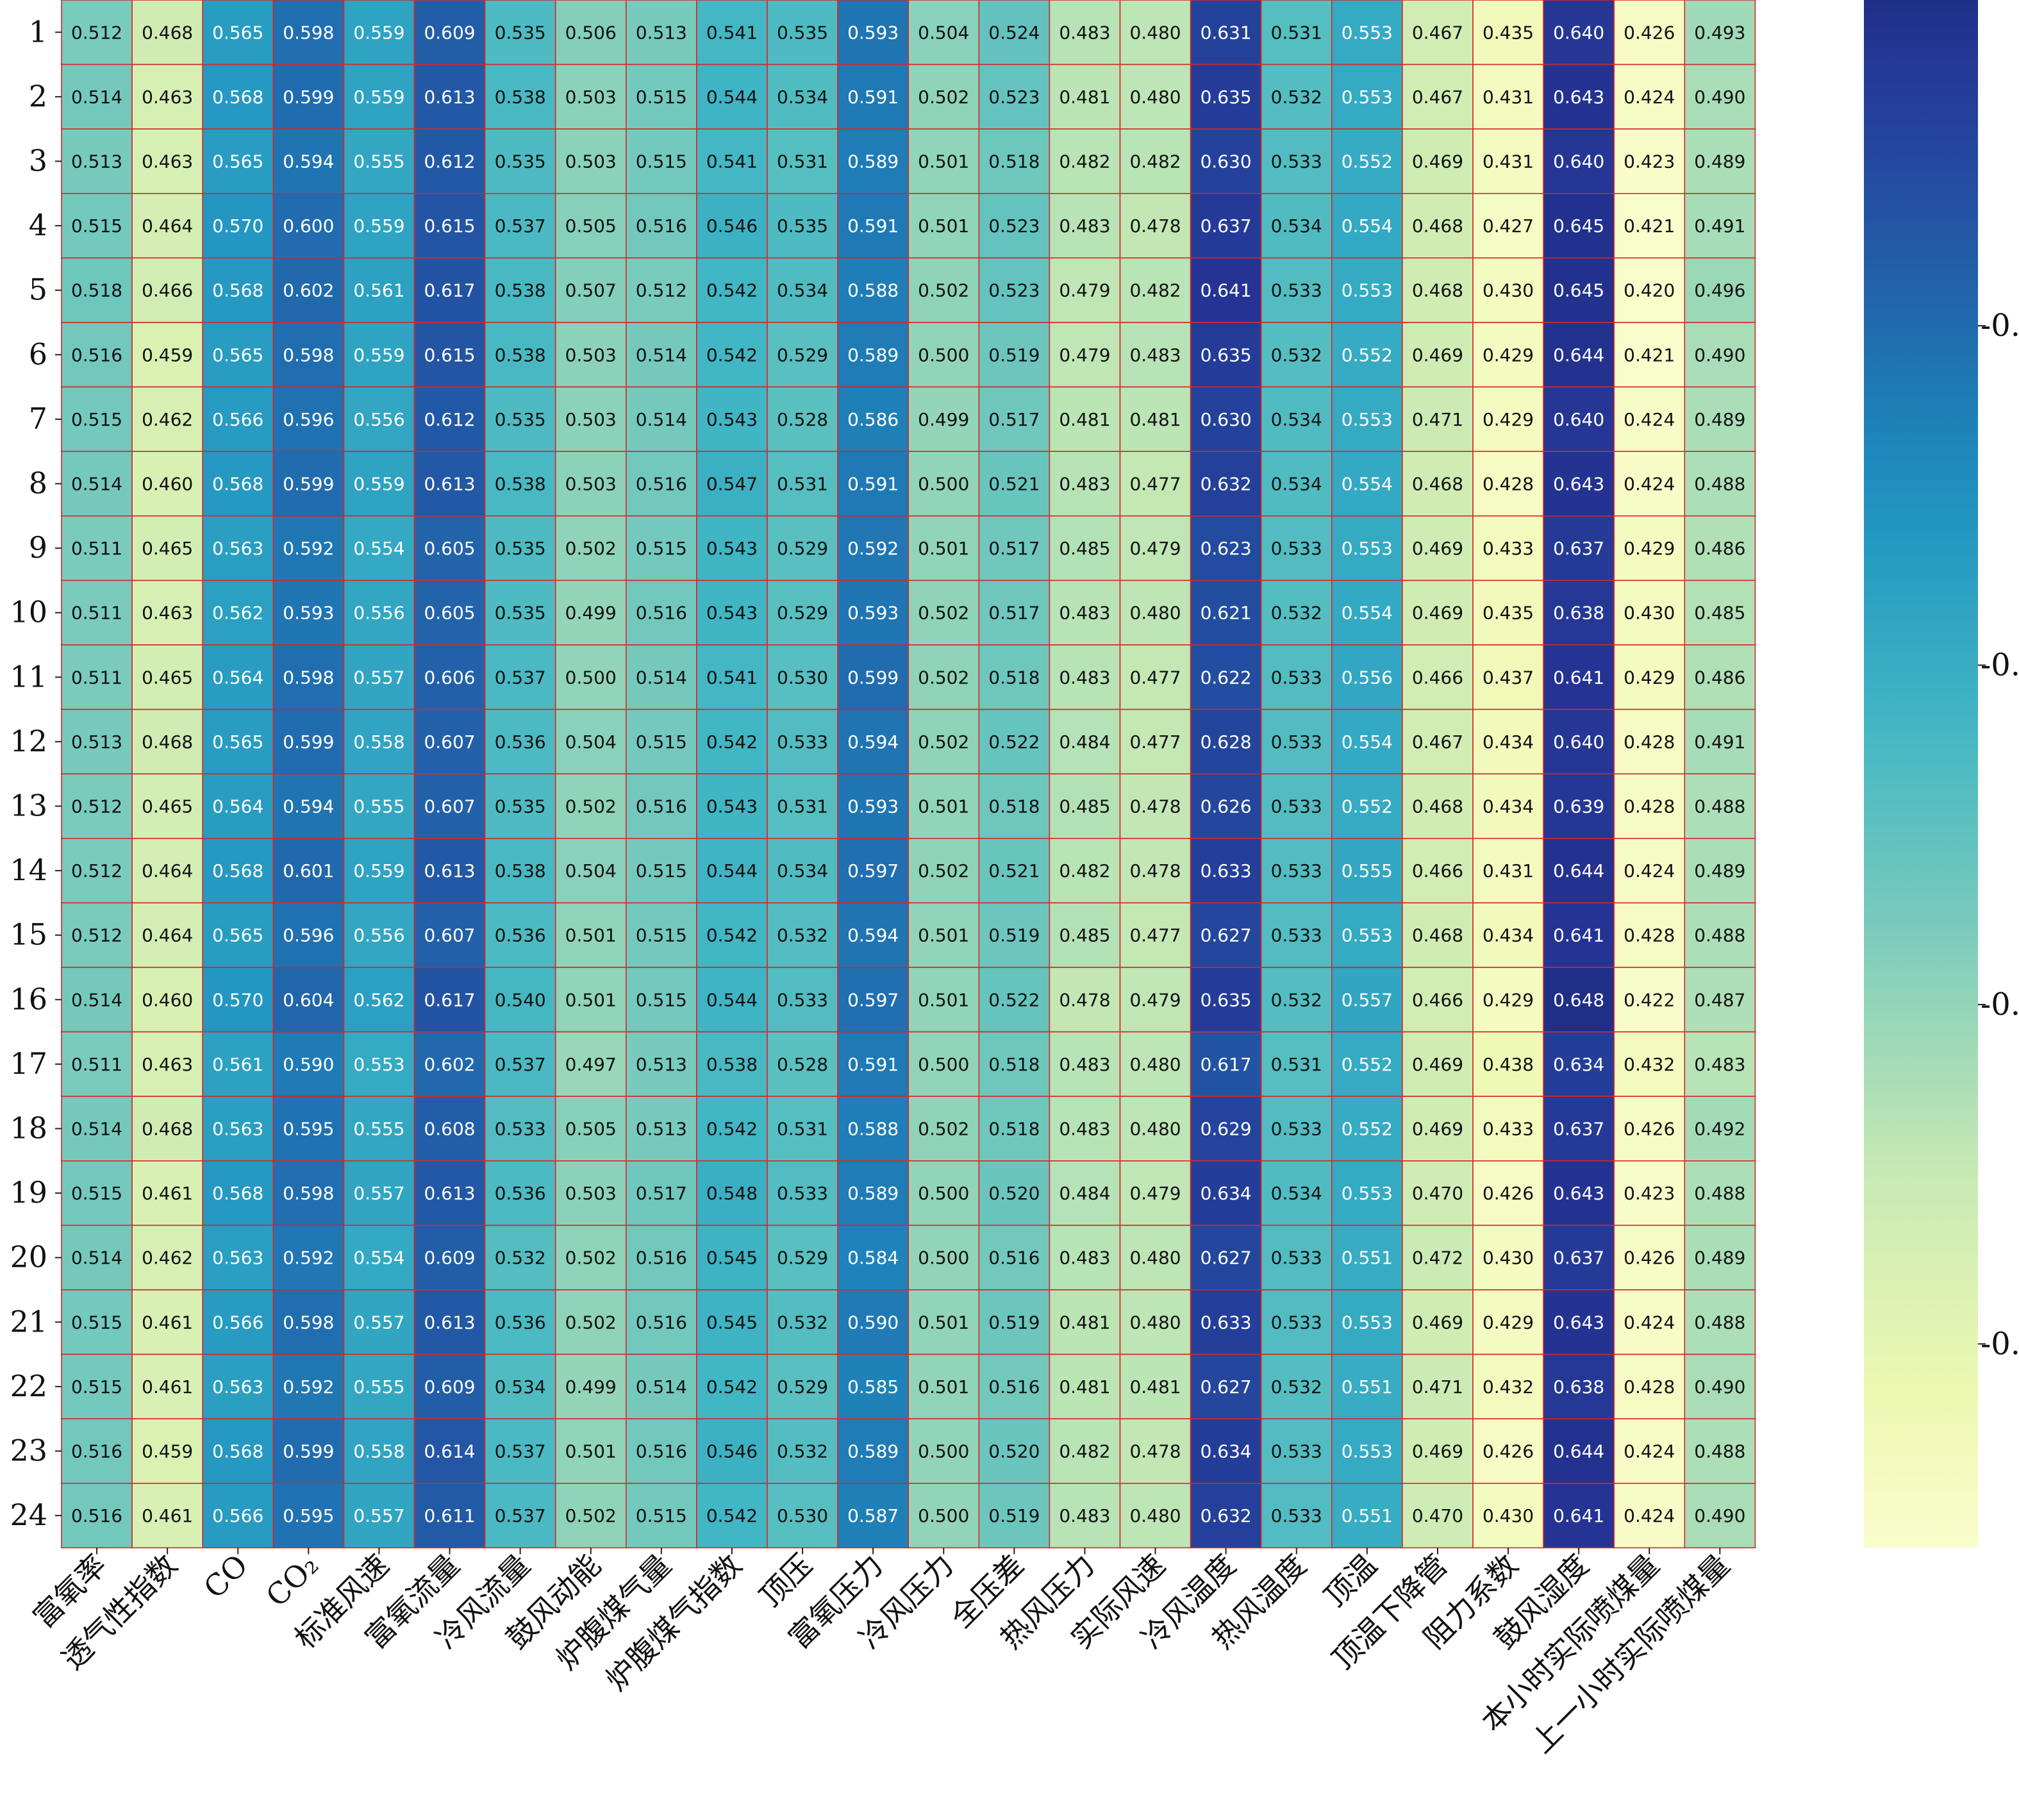 The width and height of the screenshot is (2019, 1820). I want to click on cell-value-label: 0.424, so click(1649, 419).